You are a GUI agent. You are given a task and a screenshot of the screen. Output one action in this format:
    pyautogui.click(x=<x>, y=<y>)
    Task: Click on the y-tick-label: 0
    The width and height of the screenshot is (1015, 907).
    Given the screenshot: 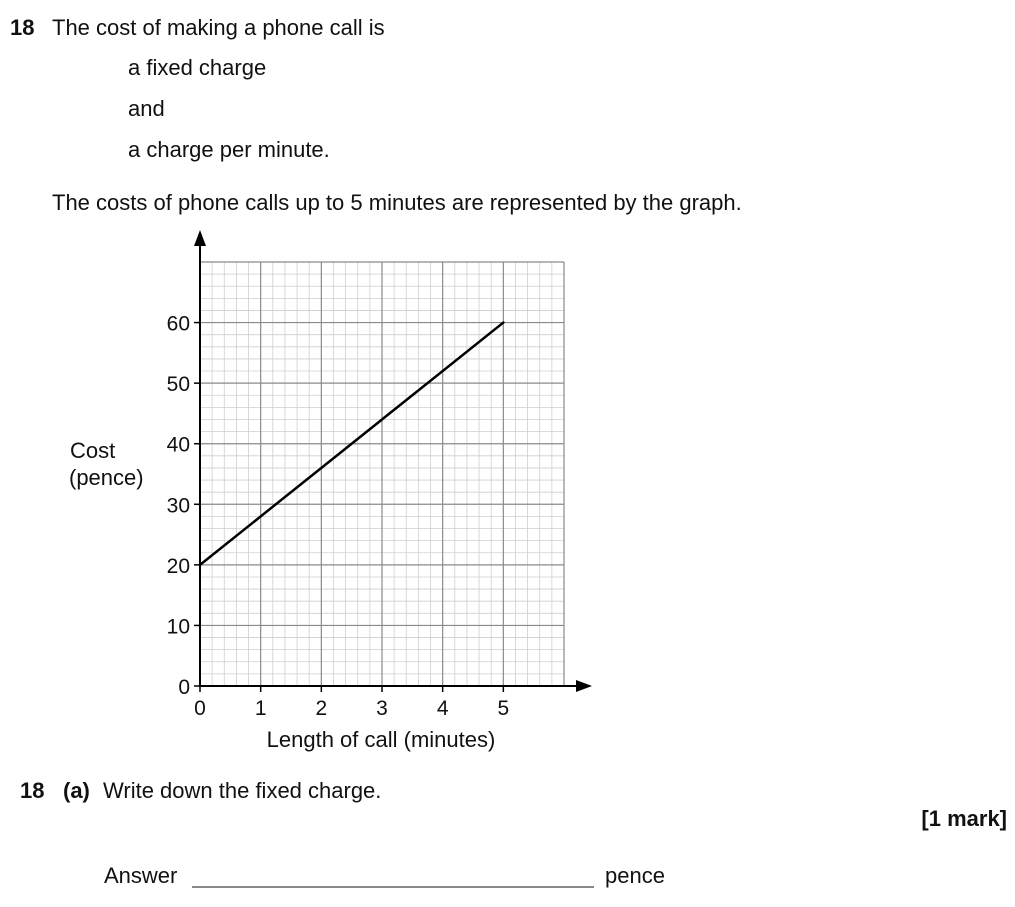 What is the action you would take?
    pyautogui.click(x=184, y=687)
    